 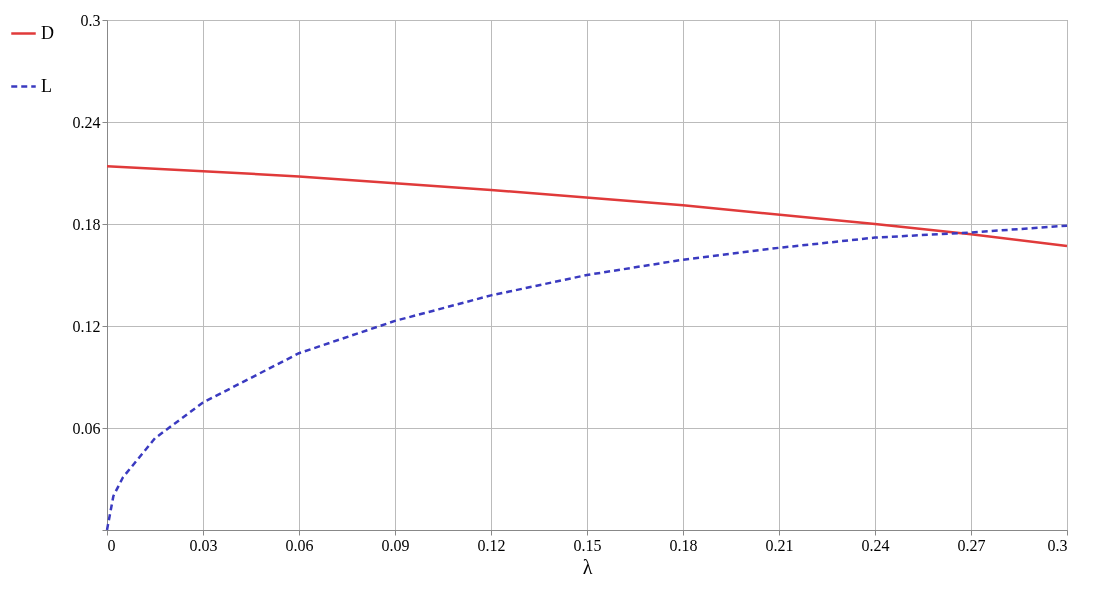 What do you see at coordinates (587, 545) in the screenshot?
I see `x-tick-label: 0.15` at bounding box center [587, 545].